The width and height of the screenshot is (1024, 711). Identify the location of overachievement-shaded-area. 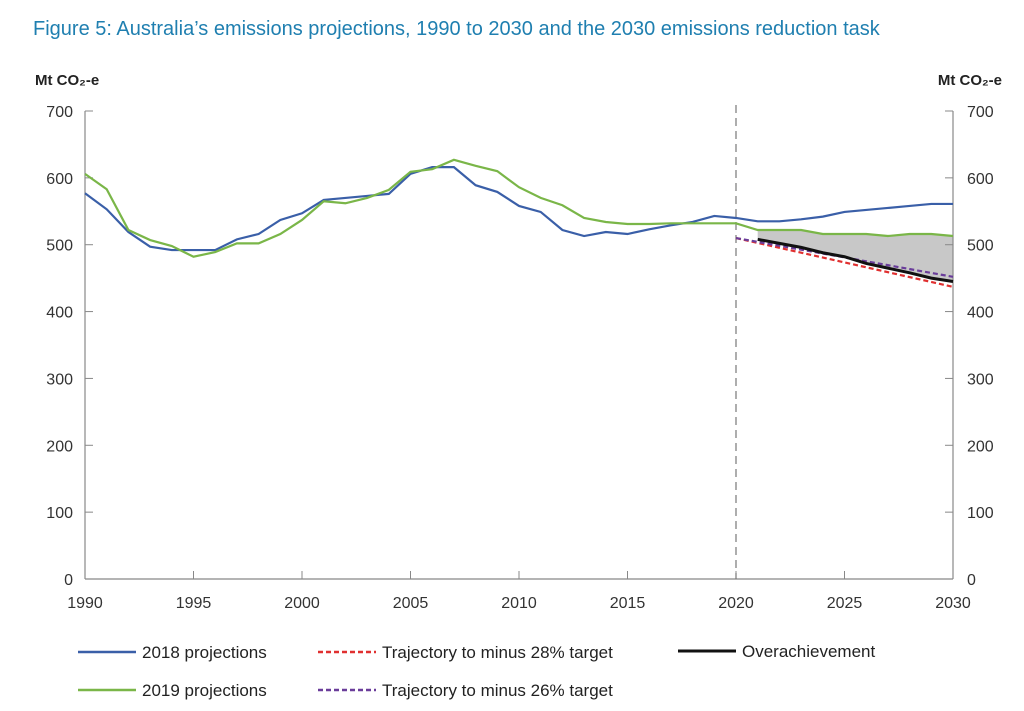
(855, 256).